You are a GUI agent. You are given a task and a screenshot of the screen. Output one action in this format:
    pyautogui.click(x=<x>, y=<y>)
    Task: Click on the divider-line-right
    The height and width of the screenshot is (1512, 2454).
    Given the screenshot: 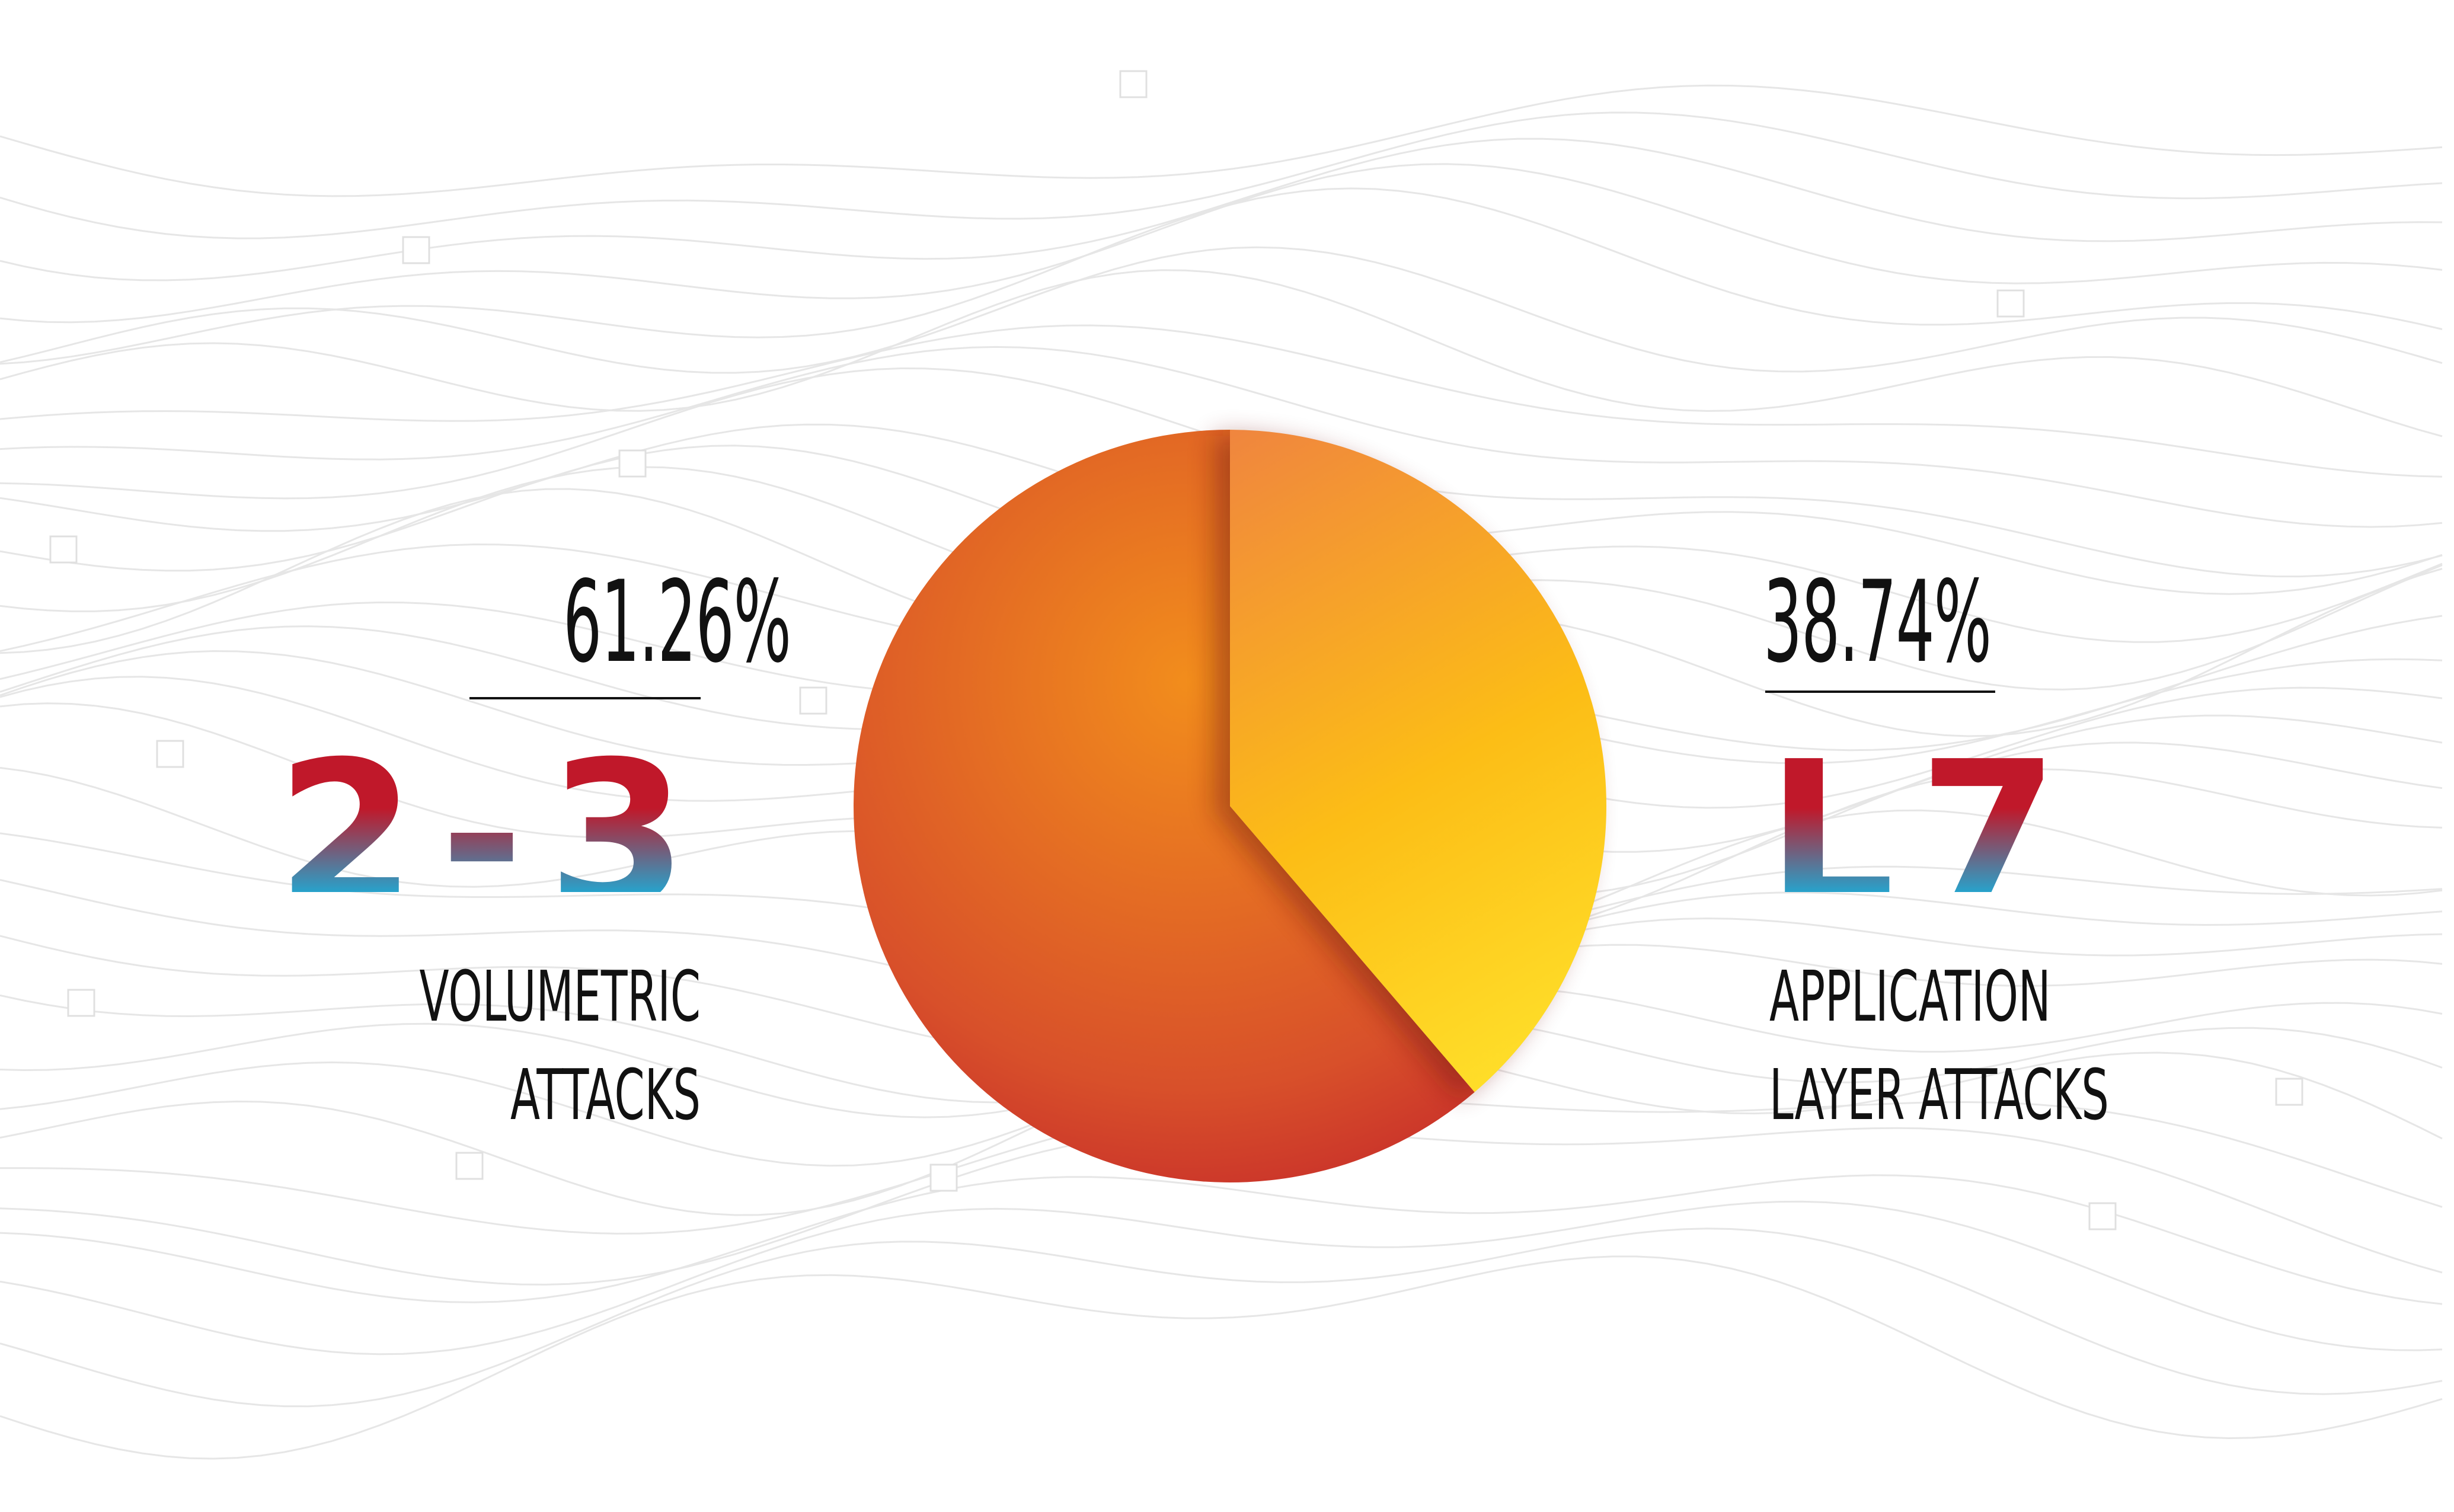 What is the action you would take?
    pyautogui.click(x=1880, y=692)
    